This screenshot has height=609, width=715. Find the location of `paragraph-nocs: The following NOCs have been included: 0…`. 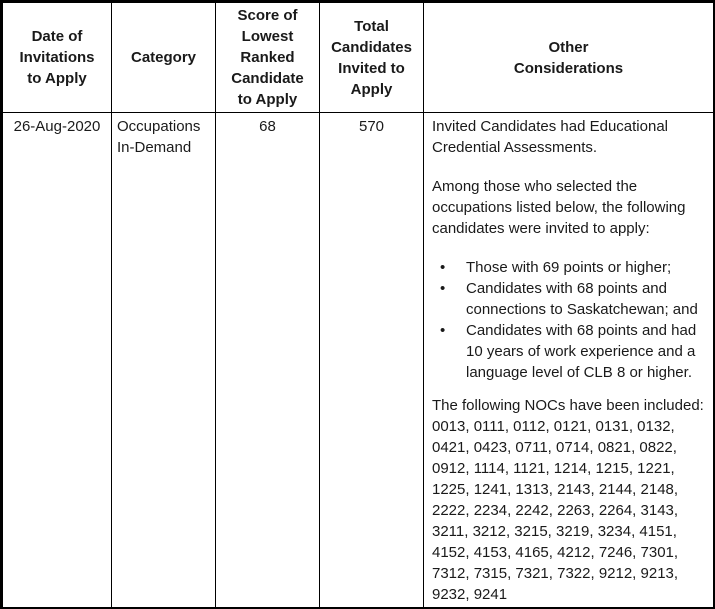

paragraph-nocs: The following NOCs have been included: 0… is located at coordinates (569, 500).